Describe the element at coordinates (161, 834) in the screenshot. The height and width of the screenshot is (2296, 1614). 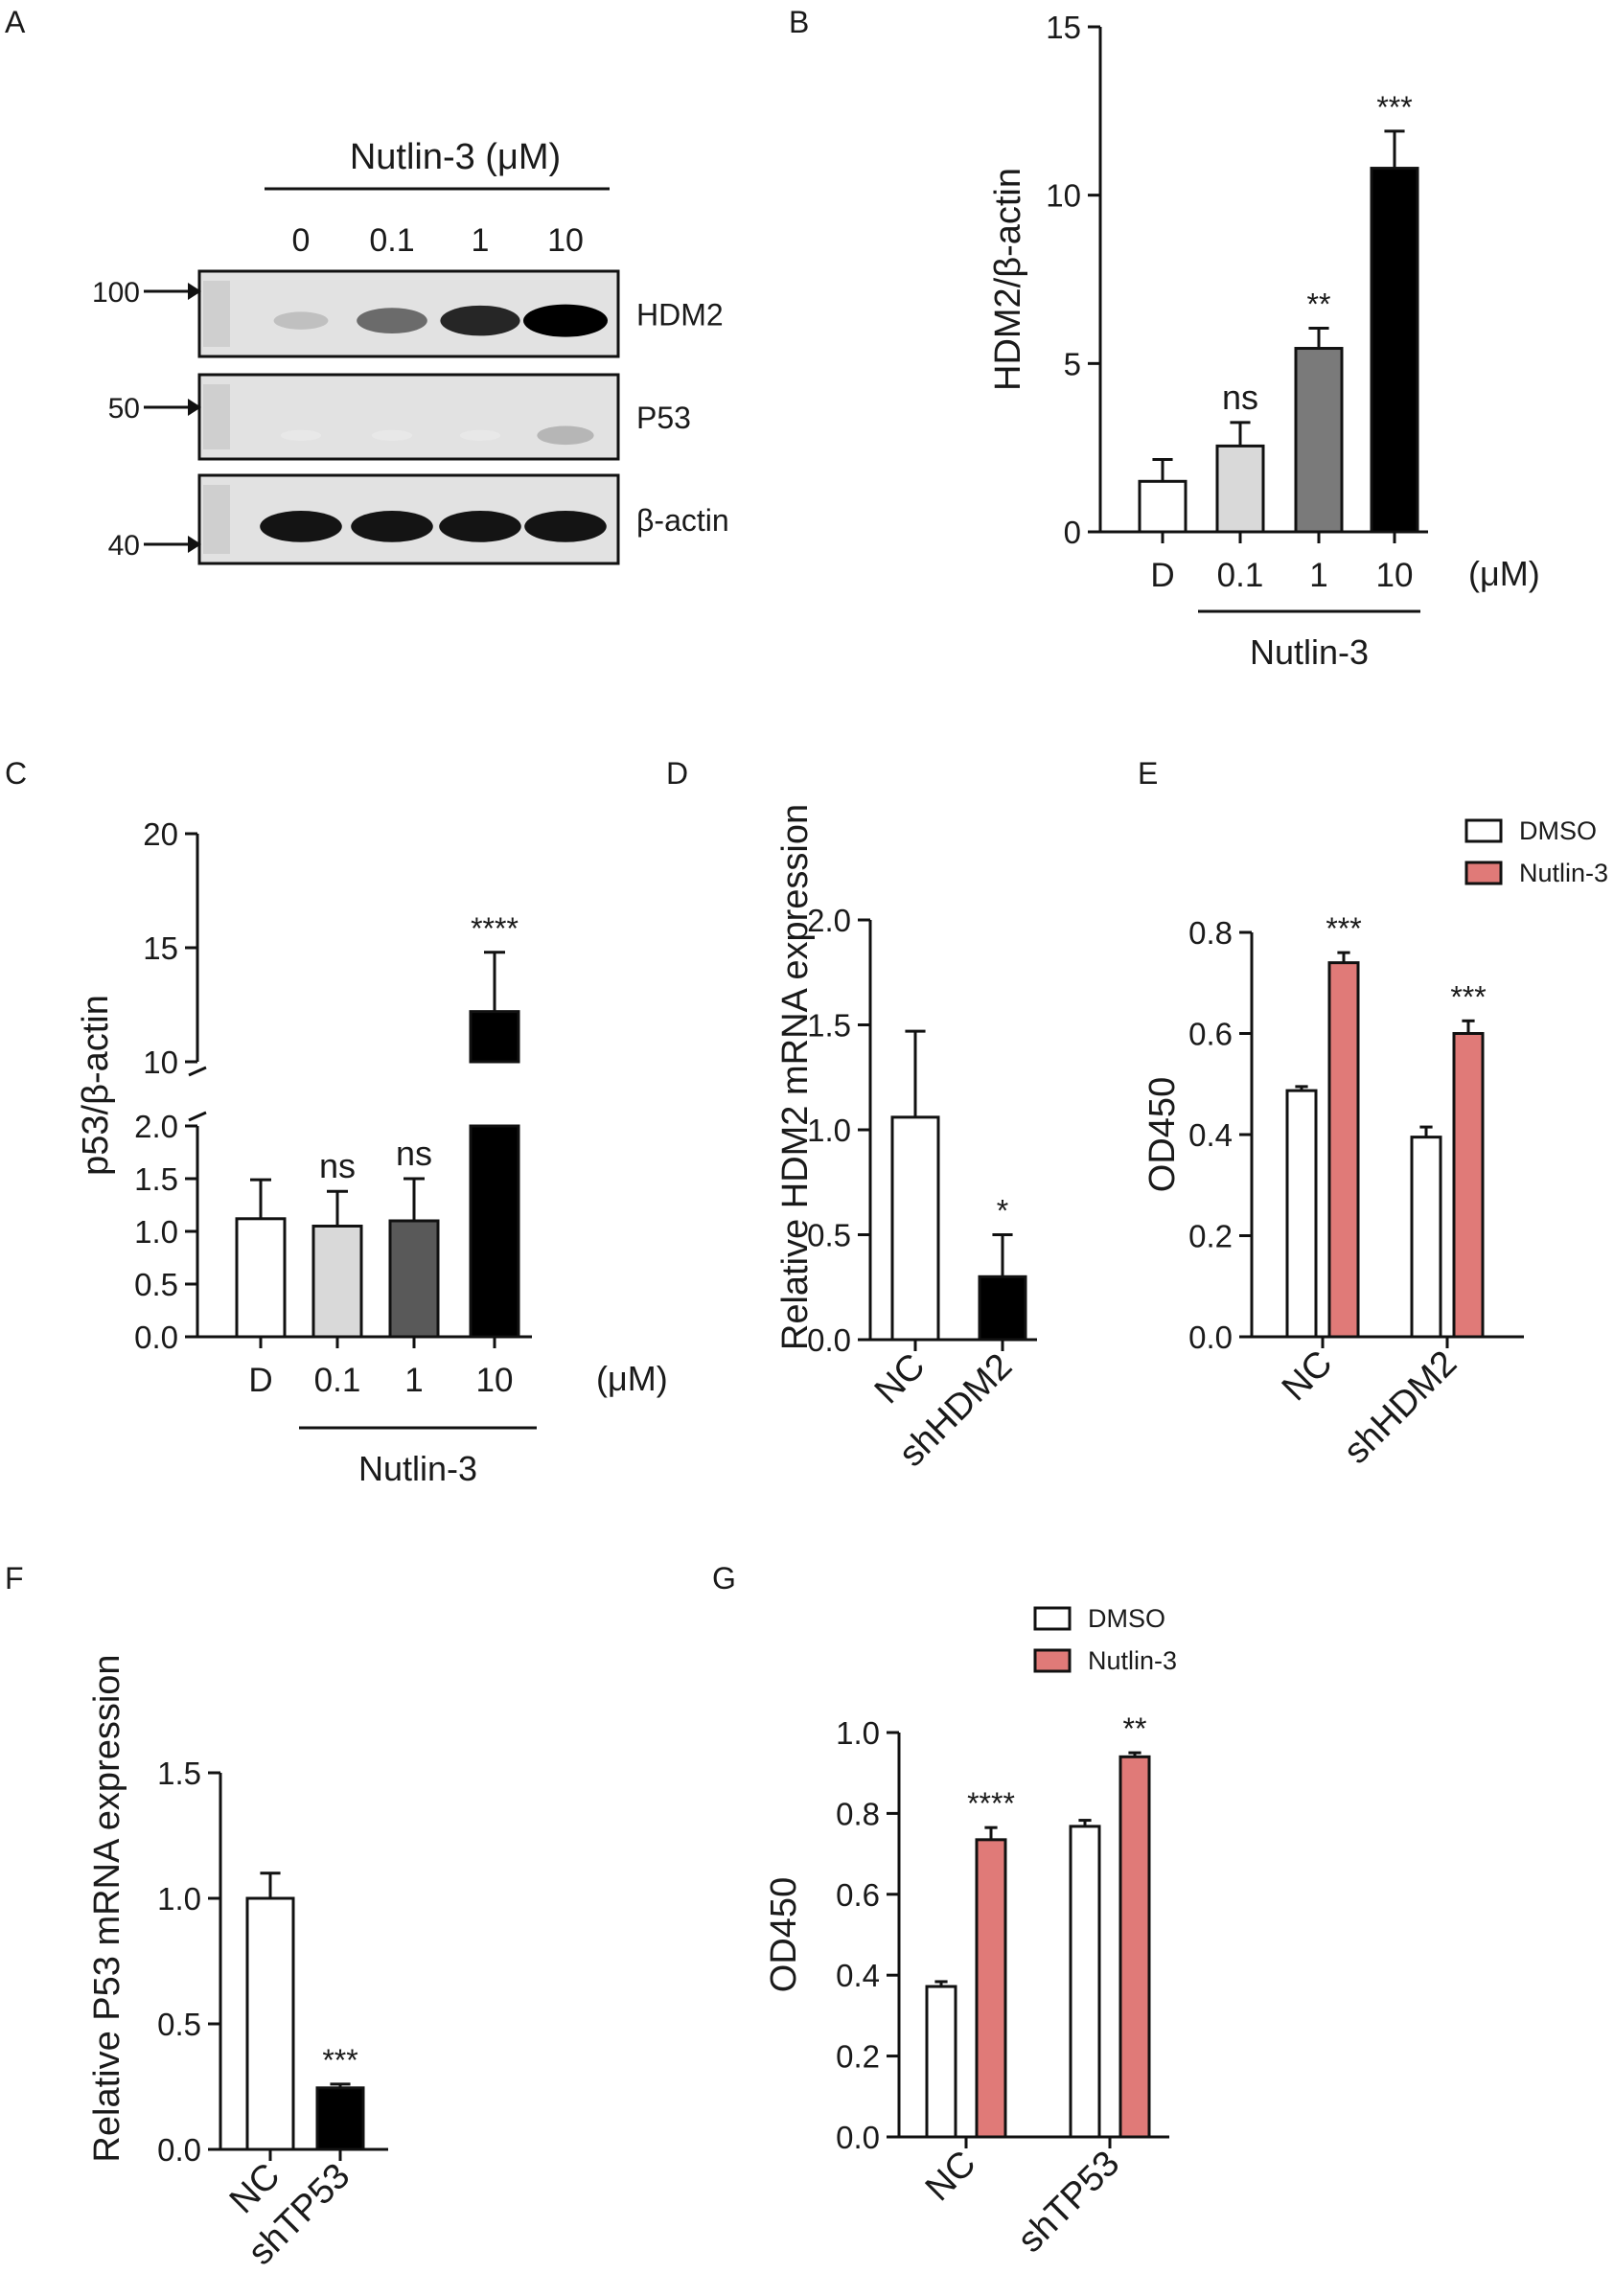
I see `y-tick-label: 20` at that location.